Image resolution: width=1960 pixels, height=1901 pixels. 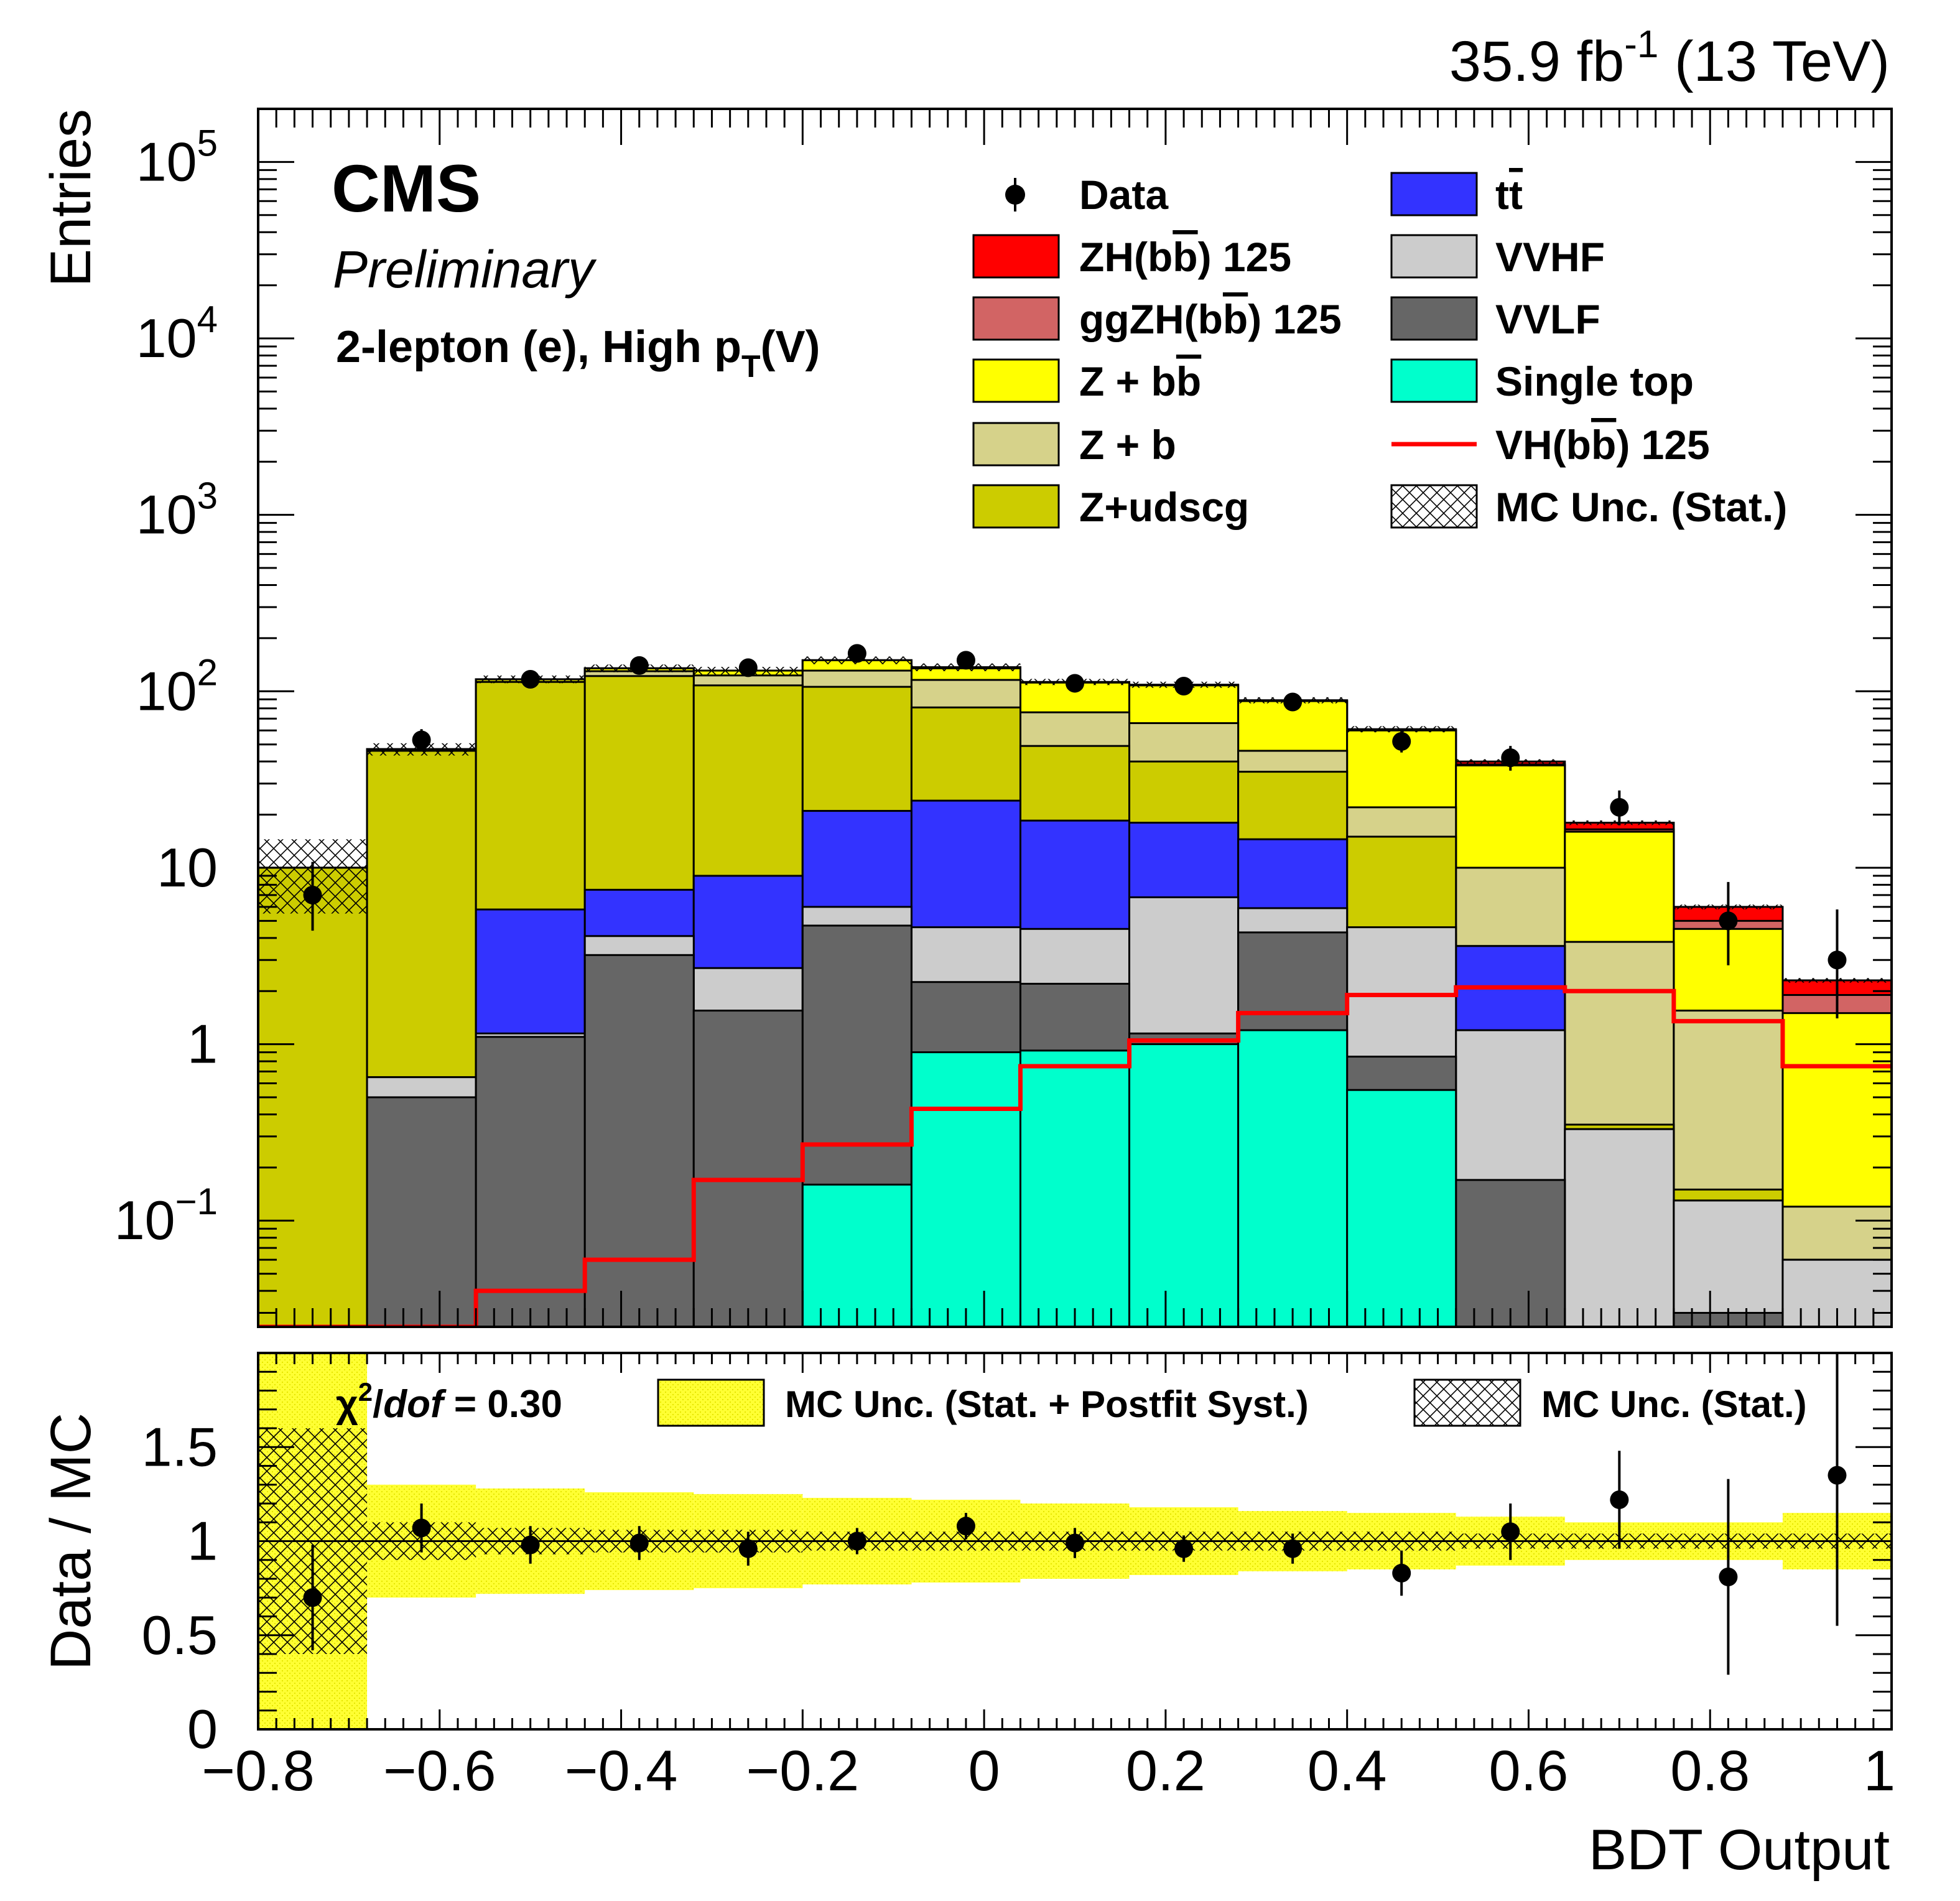 I want to click on y-tick-label: 10², so click(x=177, y=686).